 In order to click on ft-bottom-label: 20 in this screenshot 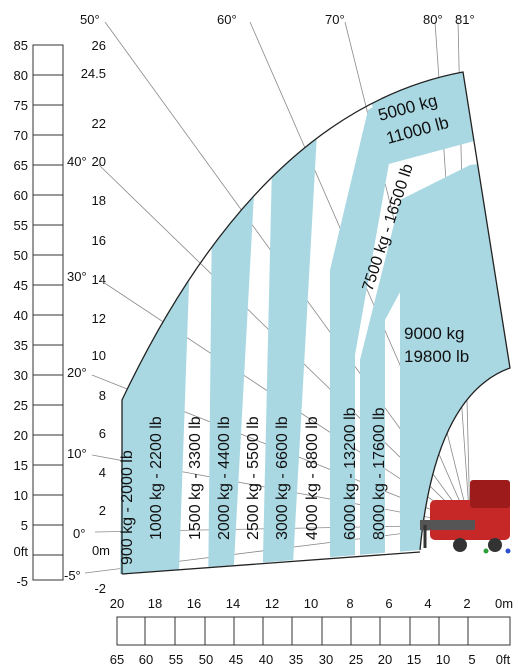, I will do `click(385, 659)`.